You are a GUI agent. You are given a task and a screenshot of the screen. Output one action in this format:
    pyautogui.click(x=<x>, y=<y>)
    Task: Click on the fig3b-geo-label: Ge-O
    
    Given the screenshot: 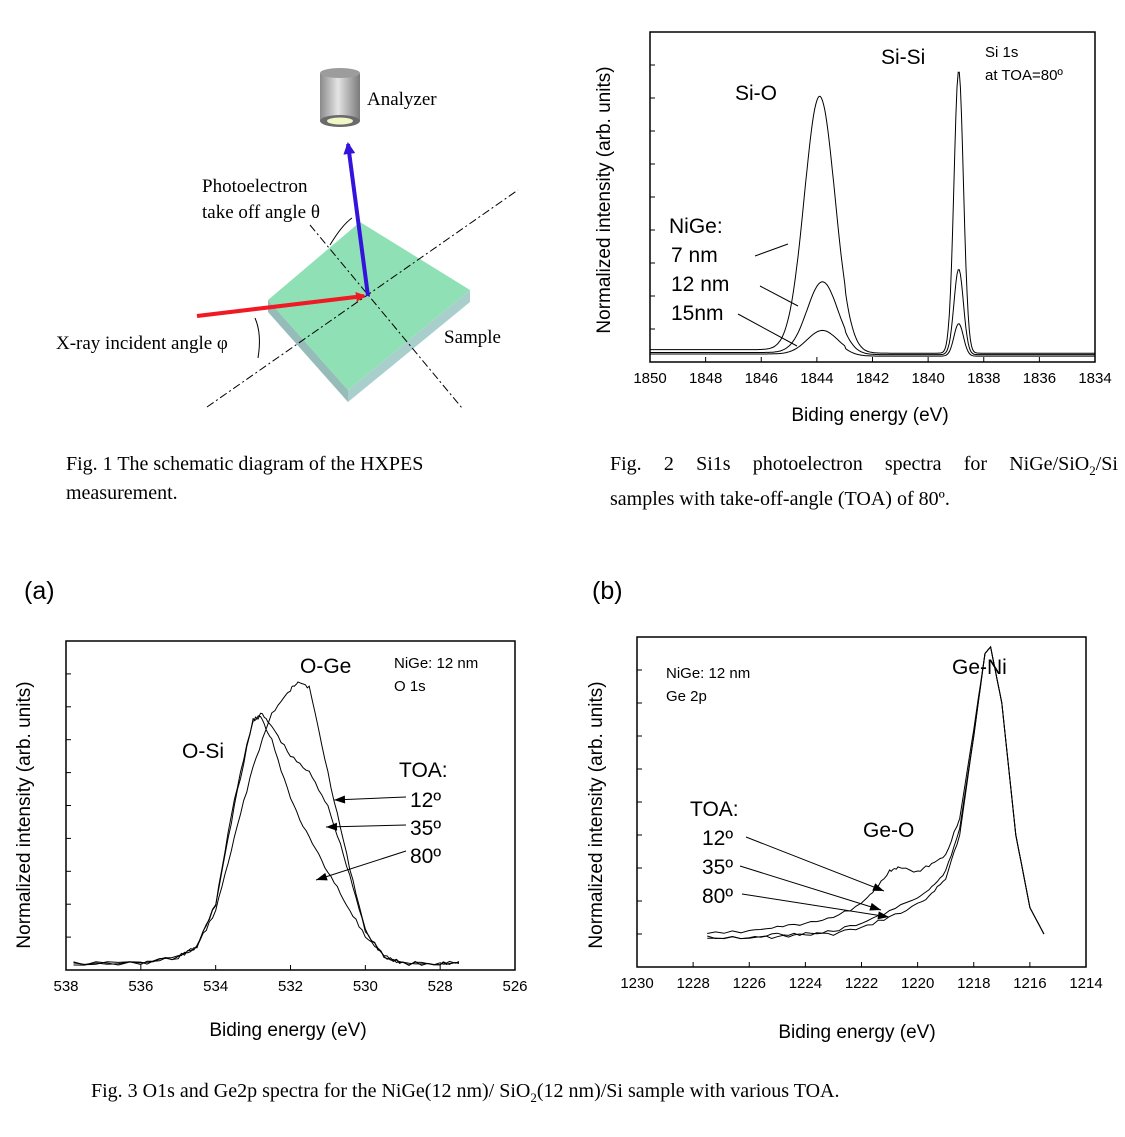 What is the action you would take?
    pyautogui.click(x=888, y=830)
    